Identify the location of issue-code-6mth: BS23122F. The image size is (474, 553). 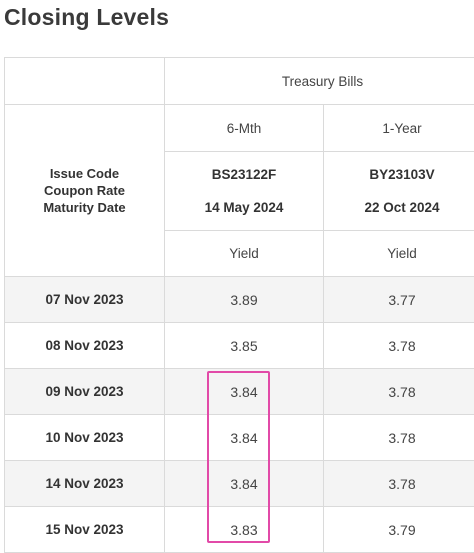
(244, 174).